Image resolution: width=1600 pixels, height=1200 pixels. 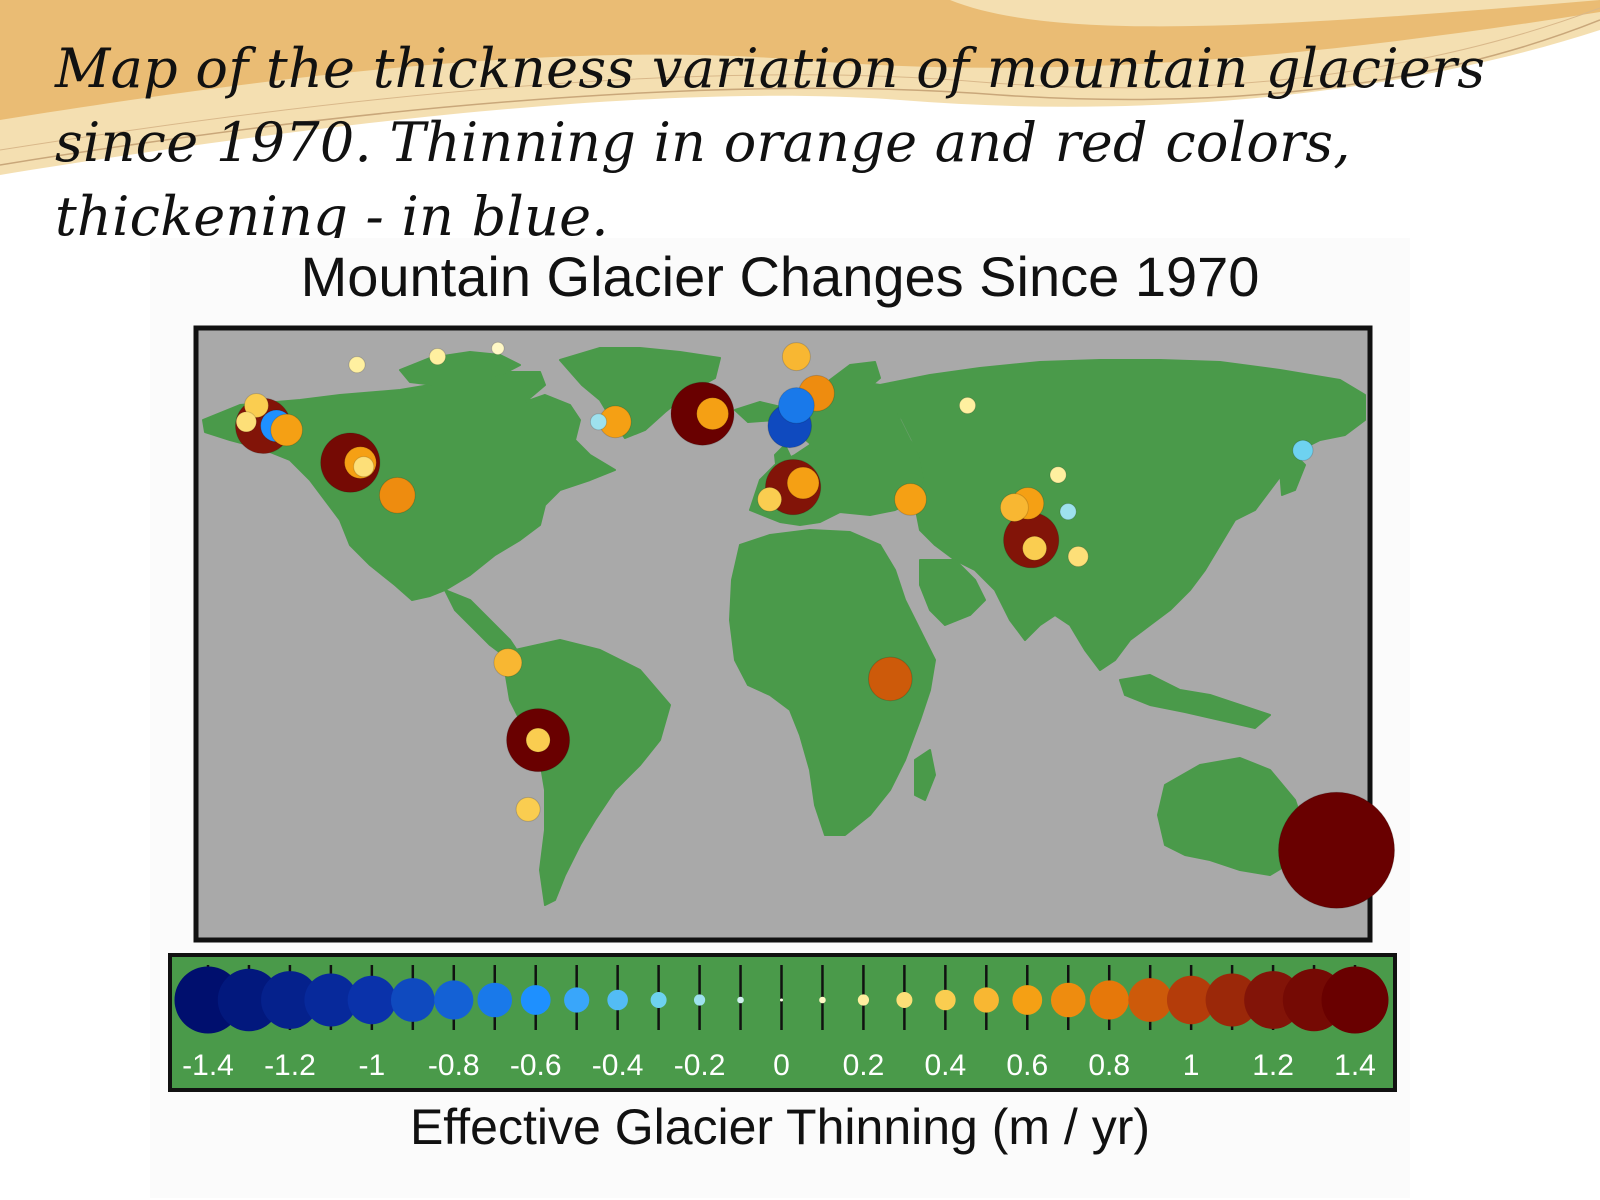 I want to click on legend-tick-label: -1, so click(x=372, y=1065).